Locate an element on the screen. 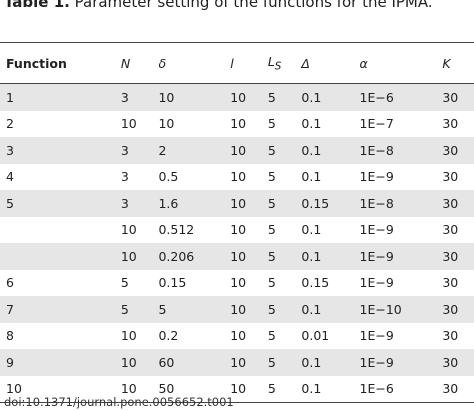  table-cell: 50 is located at coordinates (166, 389).